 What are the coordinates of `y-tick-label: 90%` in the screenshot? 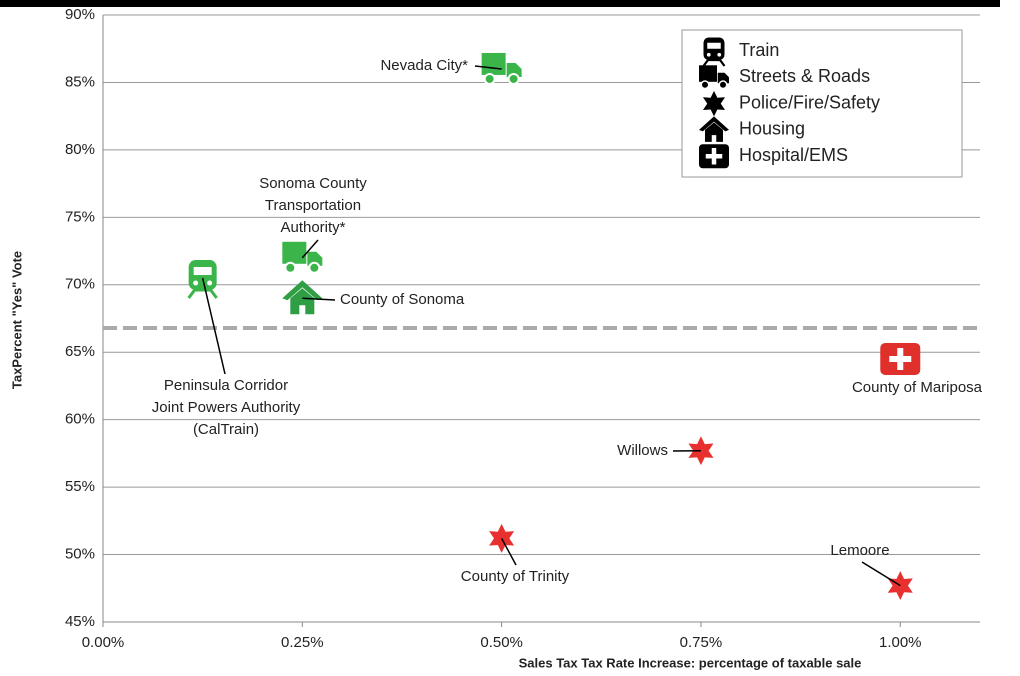 It's located at (80, 14).